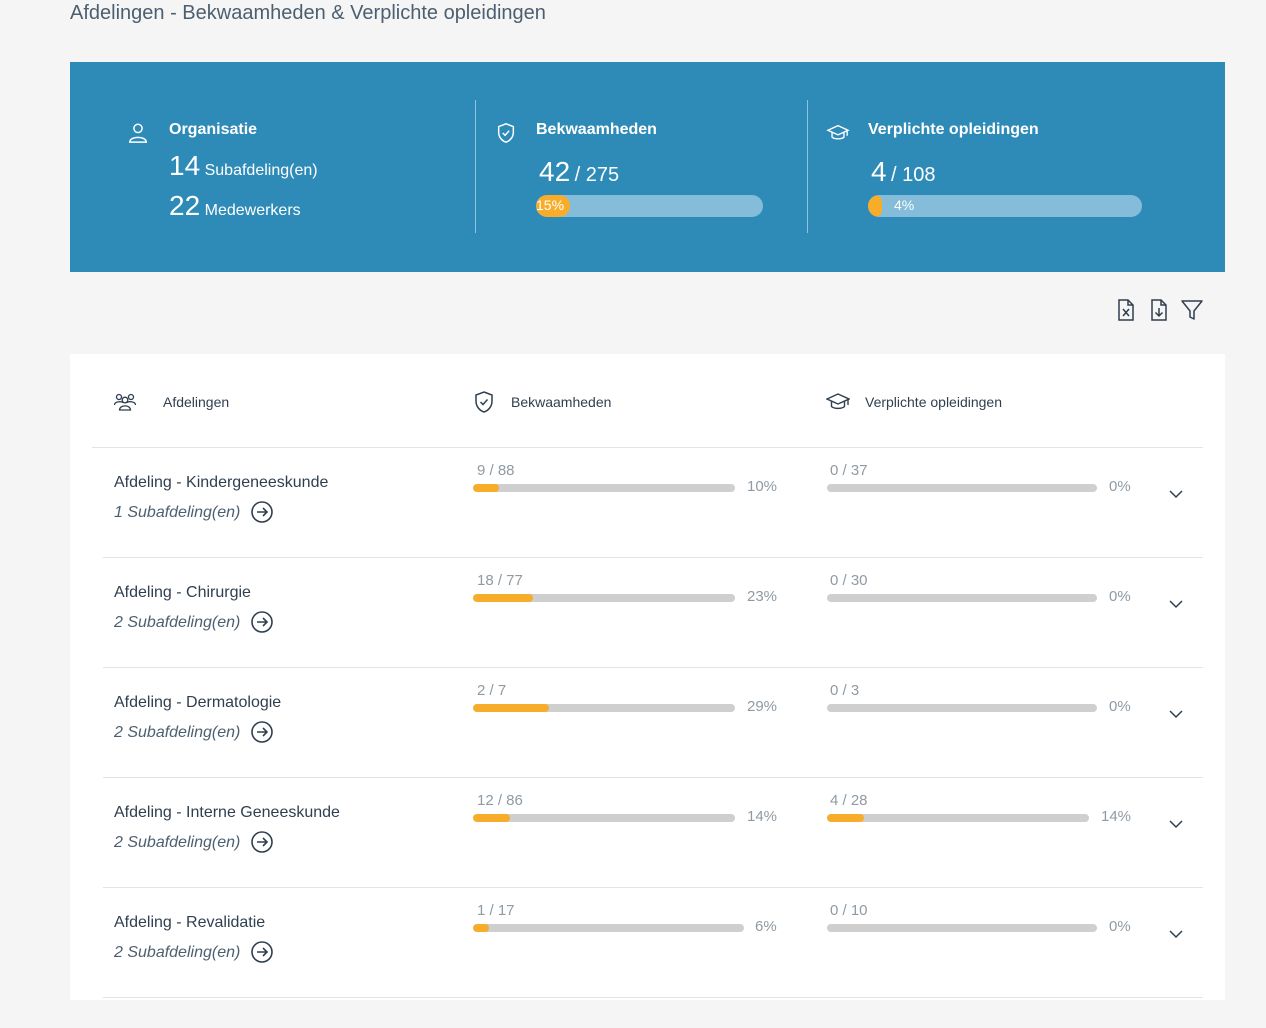 The image size is (1266, 1028). I want to click on medewerkers-stat: 22 Medewerkers, so click(235, 206).